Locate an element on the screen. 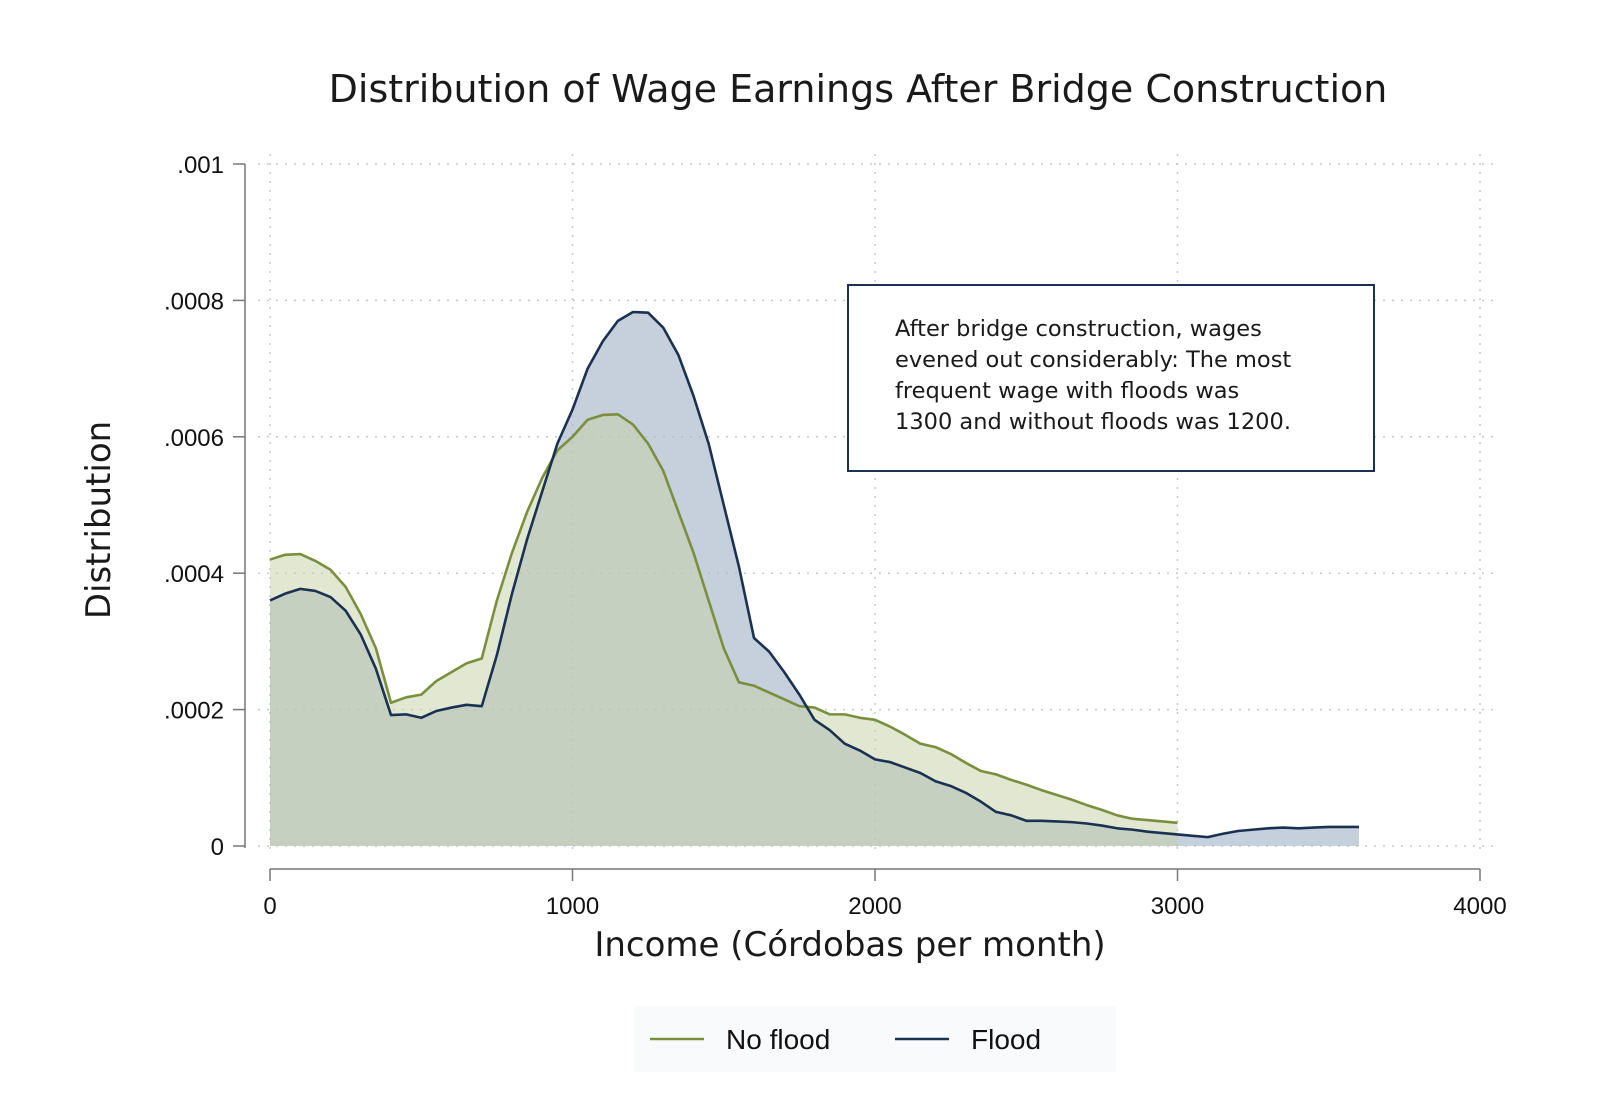  y-tick-label-0: 0 is located at coordinates (217, 847).